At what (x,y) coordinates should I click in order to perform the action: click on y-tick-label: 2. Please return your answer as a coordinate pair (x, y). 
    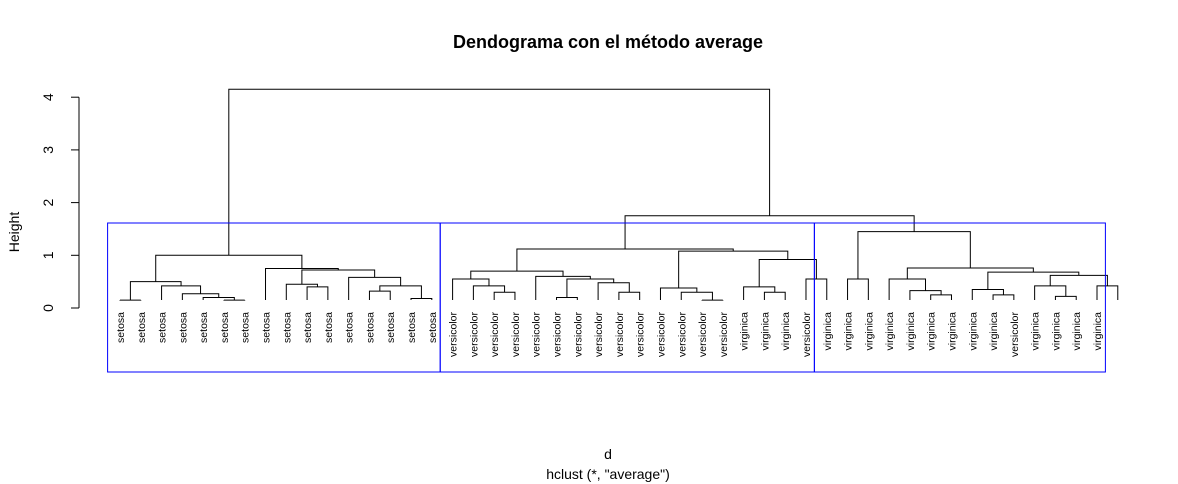
    Looking at the image, I should click on (48, 202).